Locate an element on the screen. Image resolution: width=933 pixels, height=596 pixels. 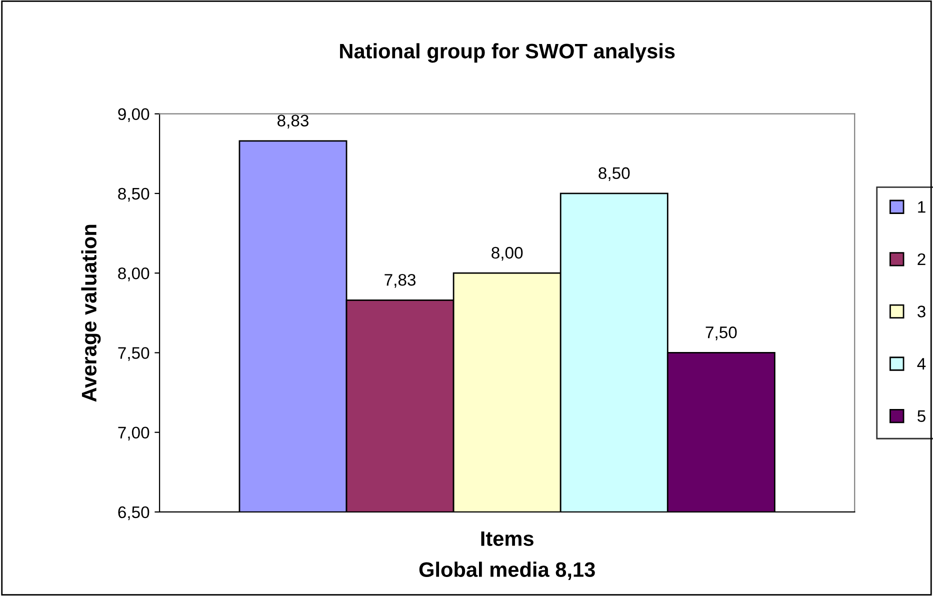
data-label: 7,83 is located at coordinates (400, 281).